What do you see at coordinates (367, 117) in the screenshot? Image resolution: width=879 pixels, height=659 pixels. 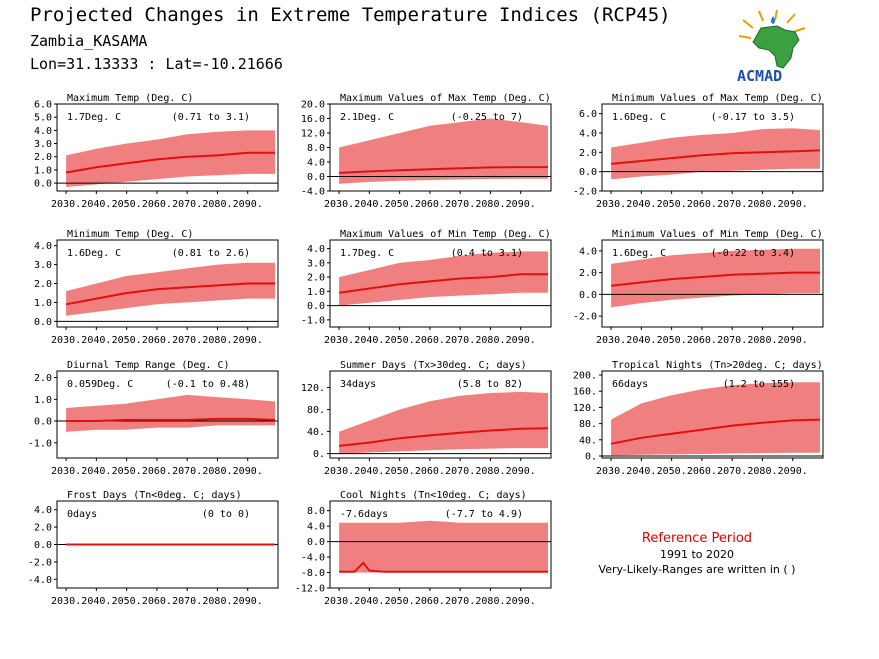 I see `mean-change-label: 2.1Deg. C` at bounding box center [367, 117].